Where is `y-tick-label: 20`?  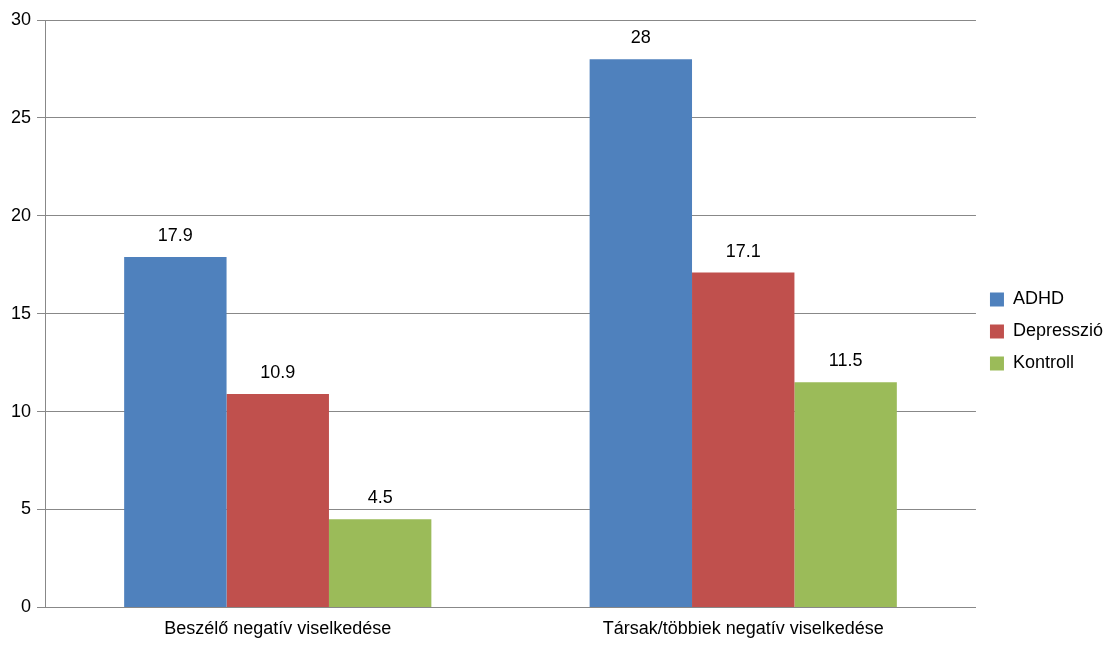
y-tick-label: 20 is located at coordinates (21, 214).